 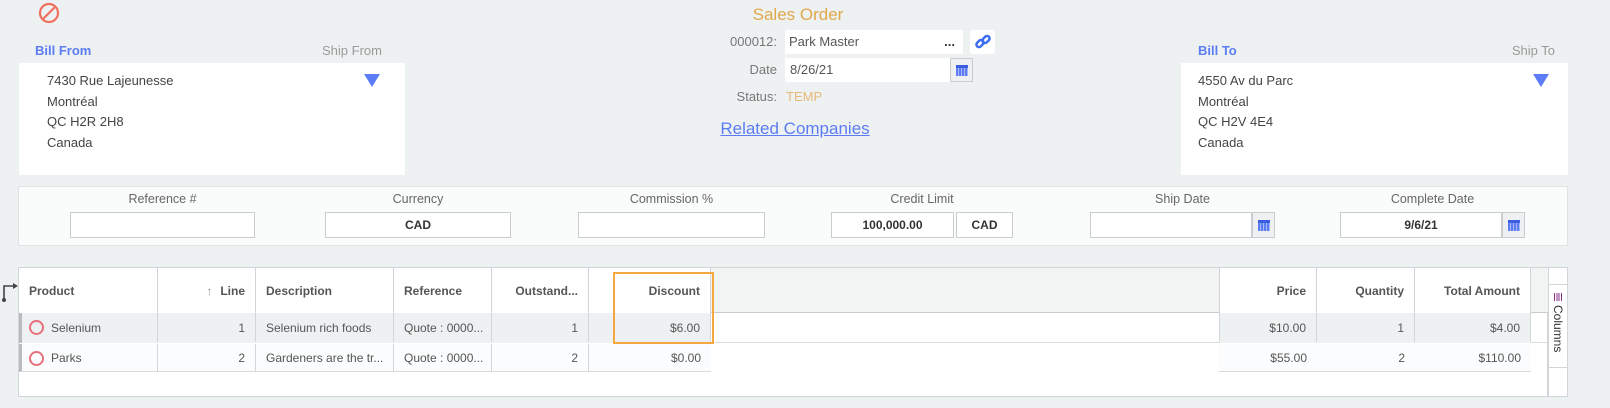 I want to click on bill-from-tab: Bill From, so click(x=63, y=50).